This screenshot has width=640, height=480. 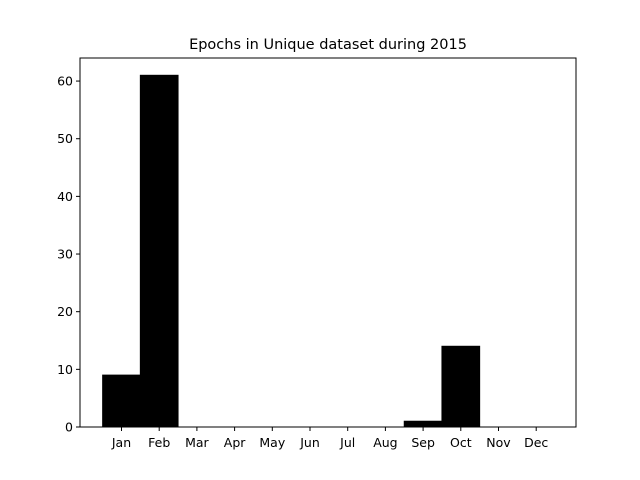 What do you see at coordinates (423, 442) in the screenshot?
I see `x-tick-label-sep: Sep` at bounding box center [423, 442].